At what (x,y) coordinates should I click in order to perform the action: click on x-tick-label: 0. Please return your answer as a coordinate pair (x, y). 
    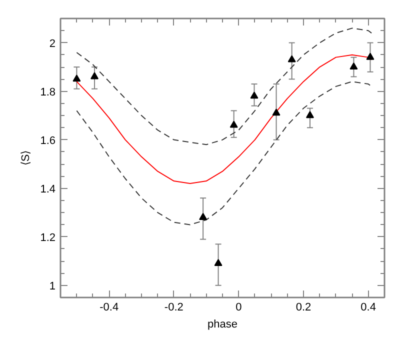
    Looking at the image, I should click on (239, 308).